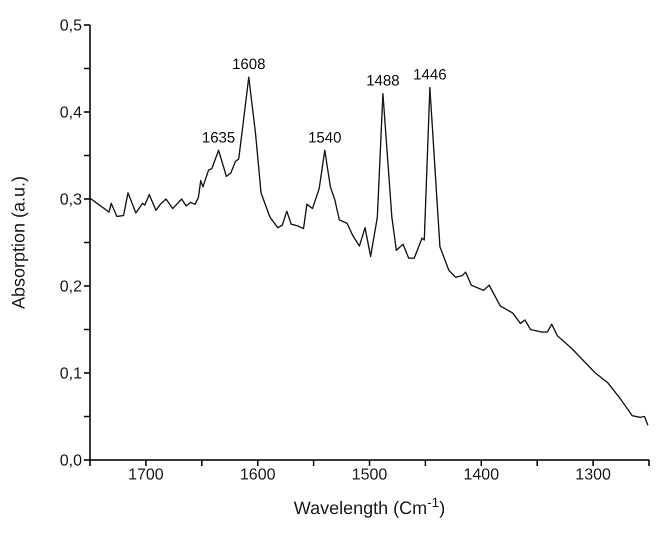 This screenshot has width=659, height=534. Describe the element at coordinates (383, 81) in the screenshot. I see `annotation: 1488` at that location.